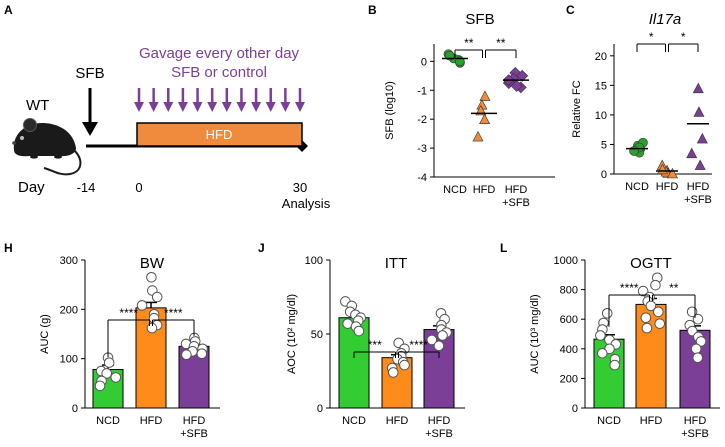  I want to click on y-tick-label: 600, so click(569, 320).